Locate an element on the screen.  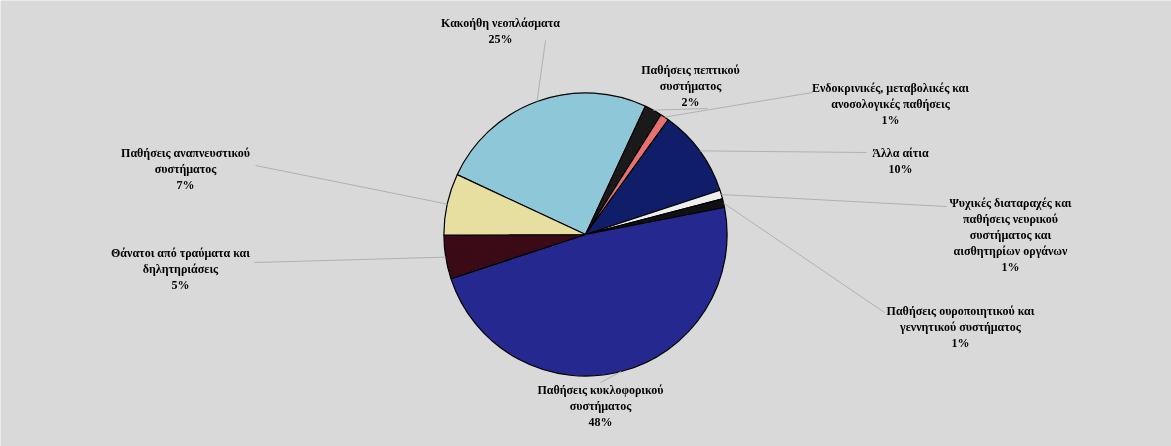
data-label: 25% is located at coordinates (500, 38).